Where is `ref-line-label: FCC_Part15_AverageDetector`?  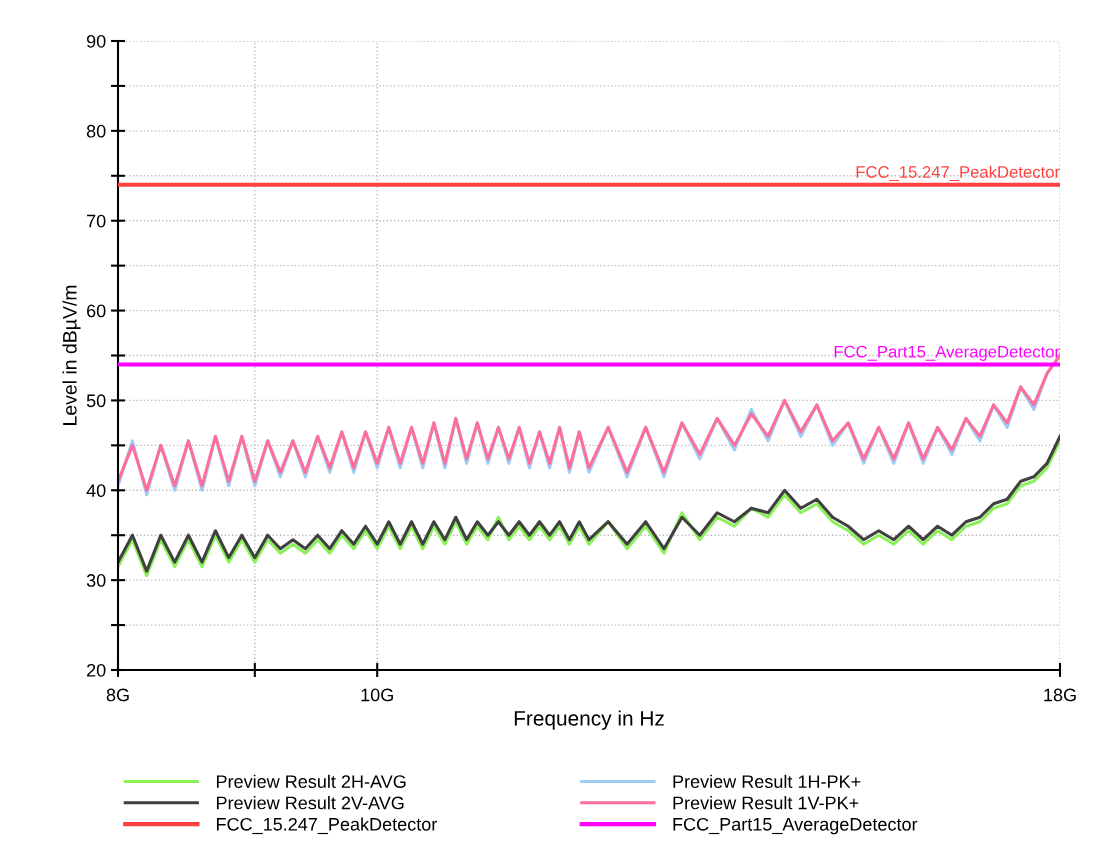 ref-line-label: FCC_Part15_AverageDetector is located at coordinates (947, 353).